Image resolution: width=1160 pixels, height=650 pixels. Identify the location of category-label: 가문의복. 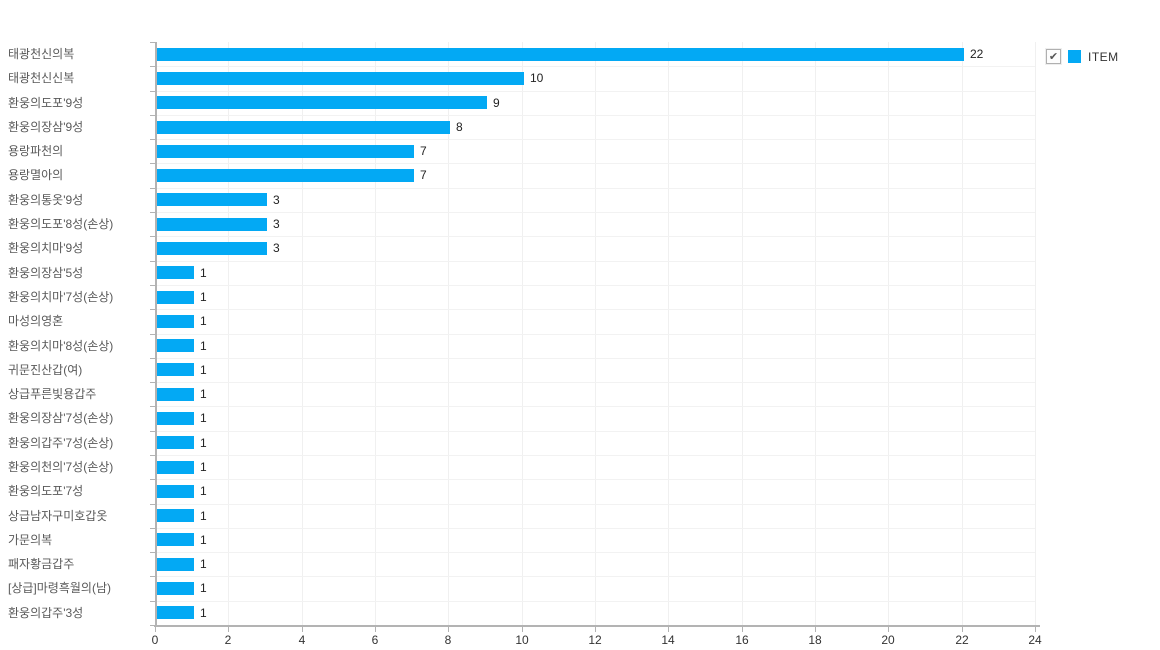
(30, 540).